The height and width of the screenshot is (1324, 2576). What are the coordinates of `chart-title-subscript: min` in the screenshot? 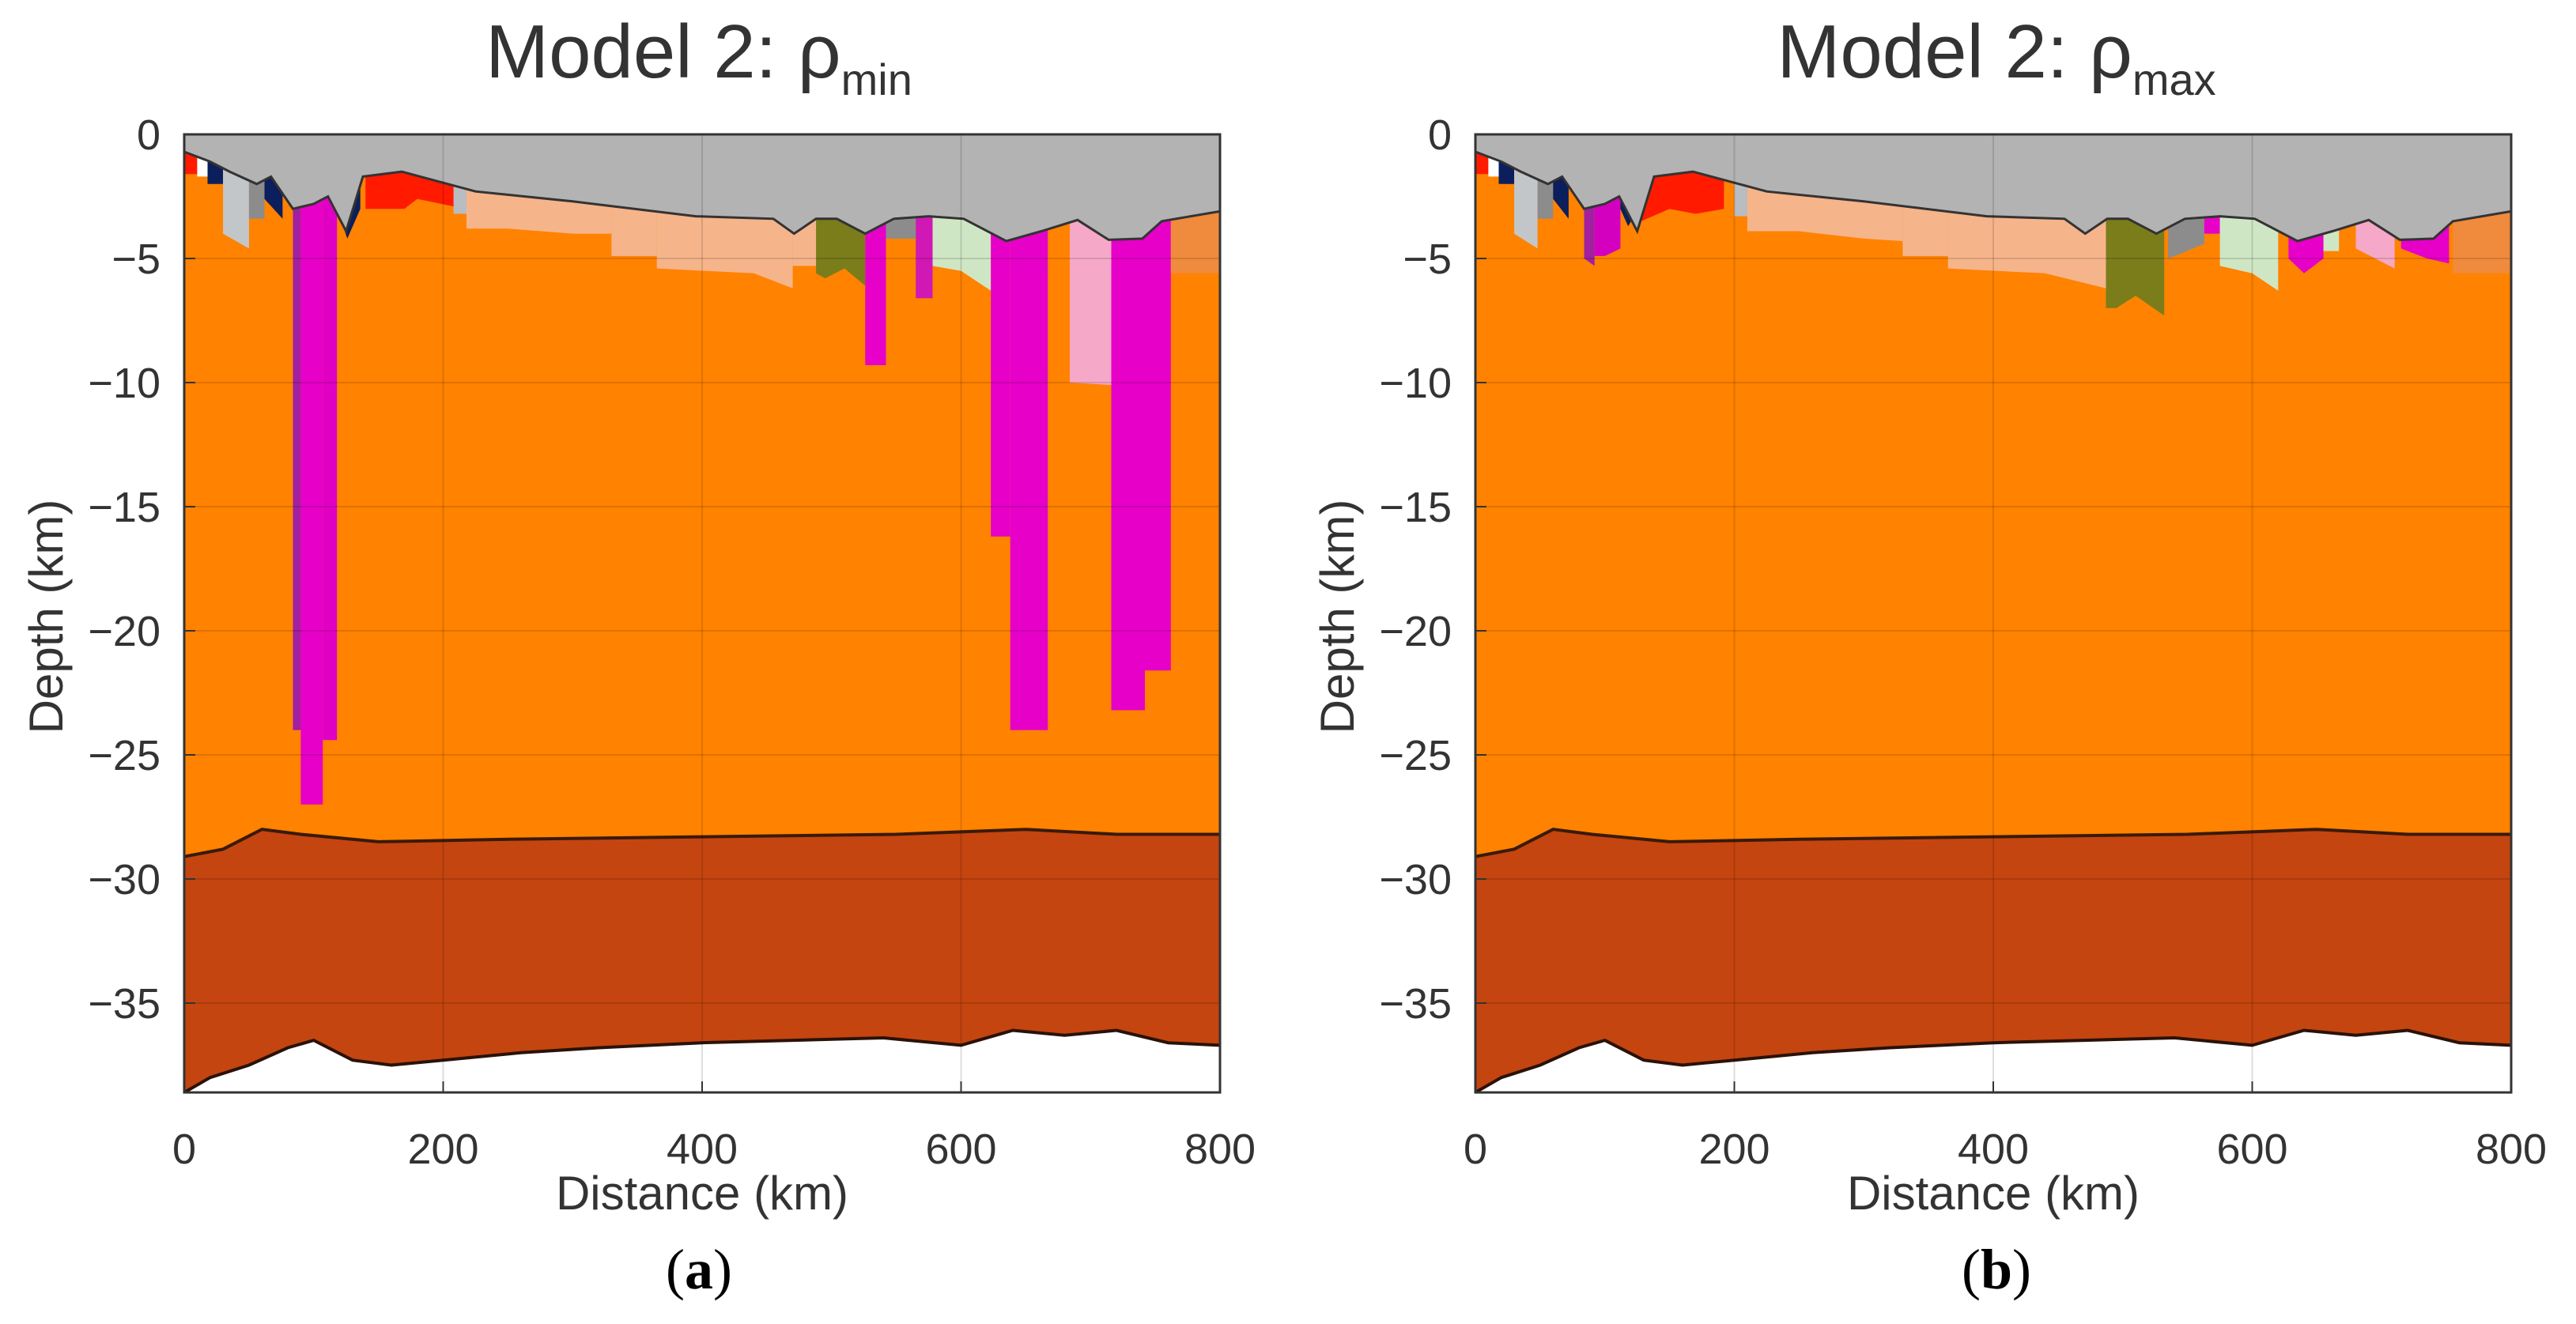 It's located at (876, 79).